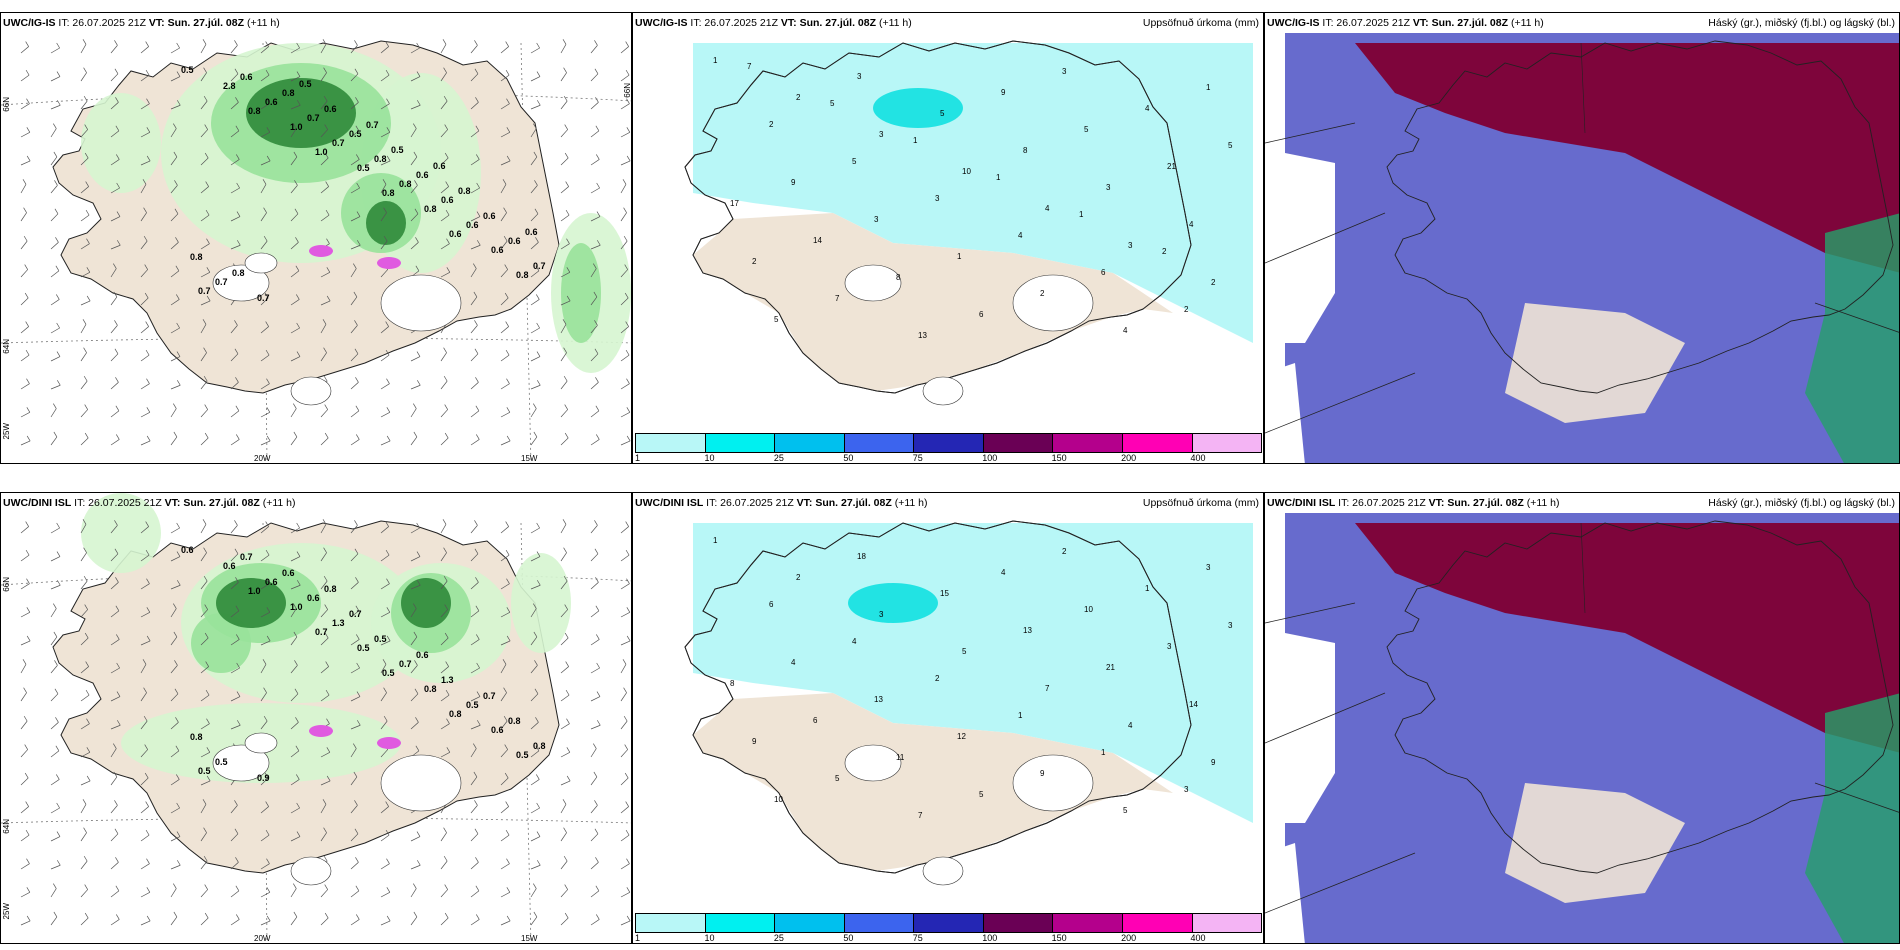  I want to click on legend-tick-label: 10, so click(709, 458).